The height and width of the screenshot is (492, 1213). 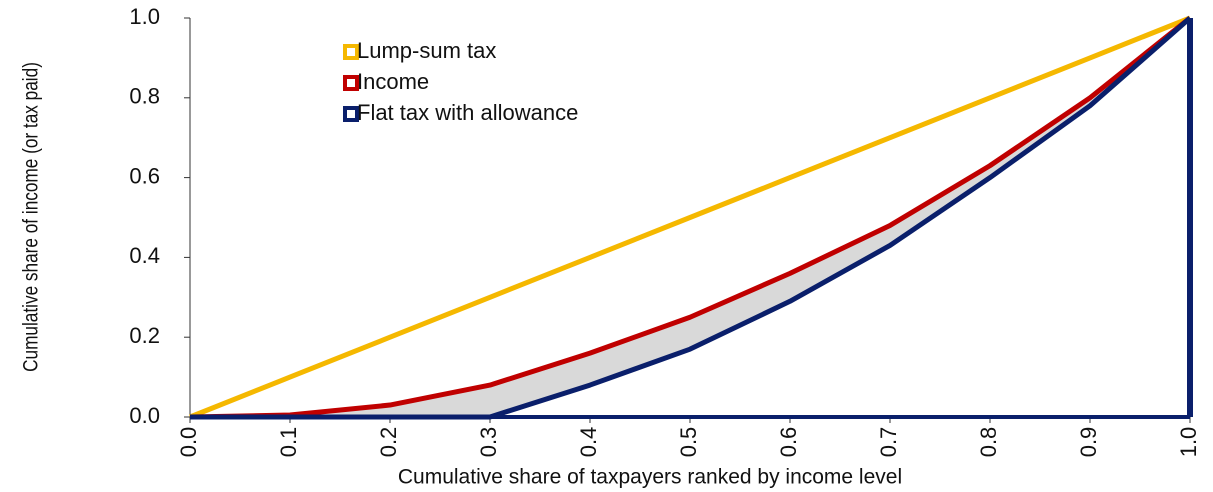 What do you see at coordinates (688, 442) in the screenshot?
I see `x-tick-label: 0.5` at bounding box center [688, 442].